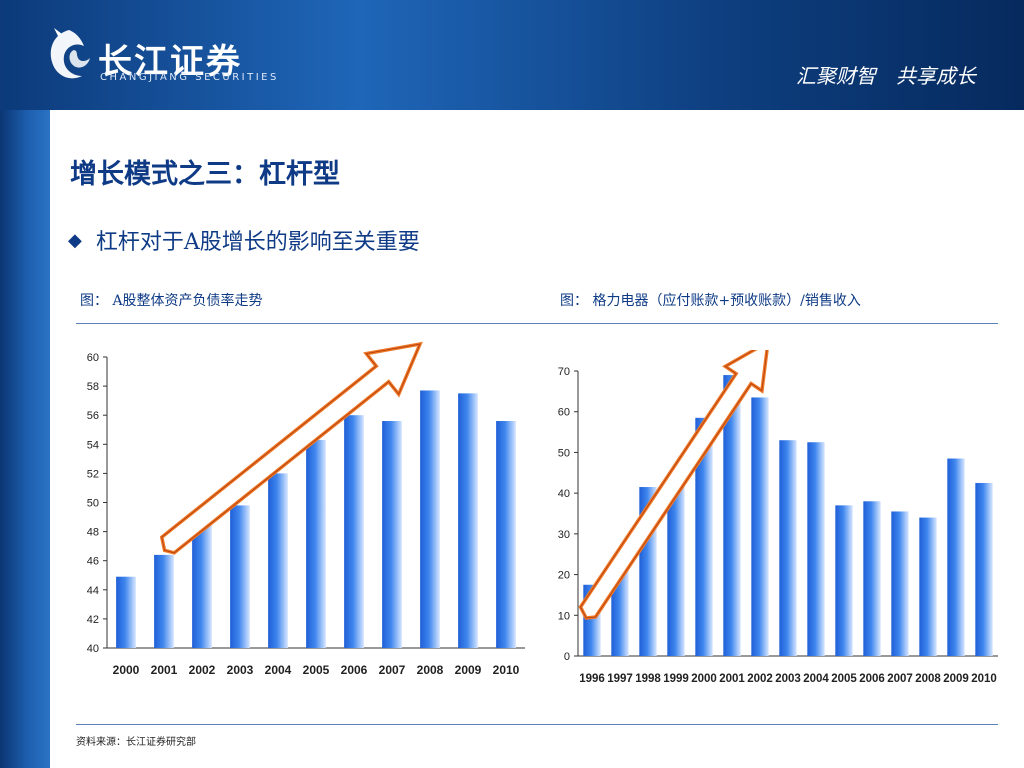  Describe the element at coordinates (93, 562) in the screenshot. I see `y-tick-label: 46` at that location.